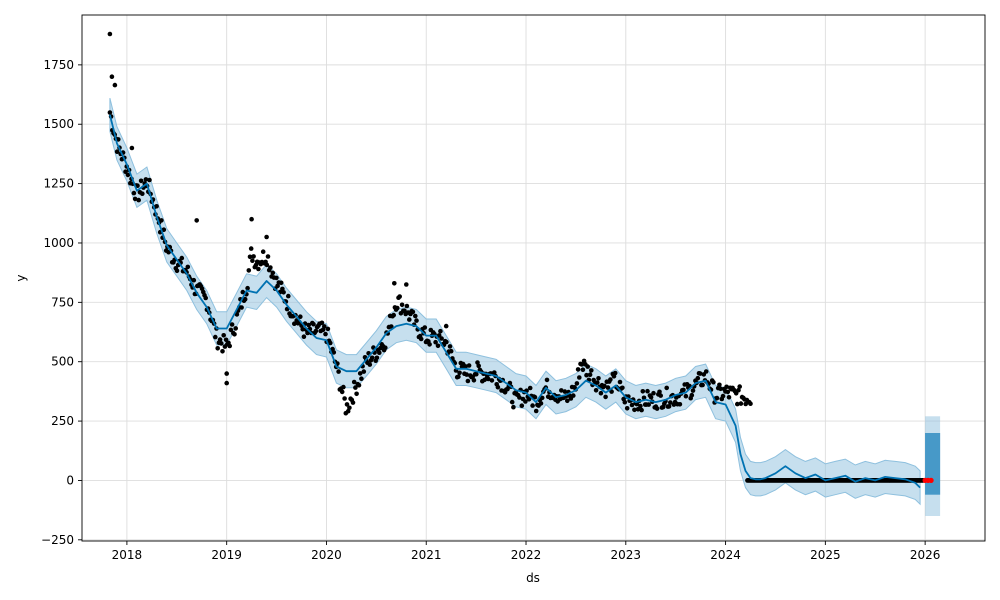 The height and width of the screenshot is (600, 1000). I want to click on y-axis-label: y, so click(21, 277).